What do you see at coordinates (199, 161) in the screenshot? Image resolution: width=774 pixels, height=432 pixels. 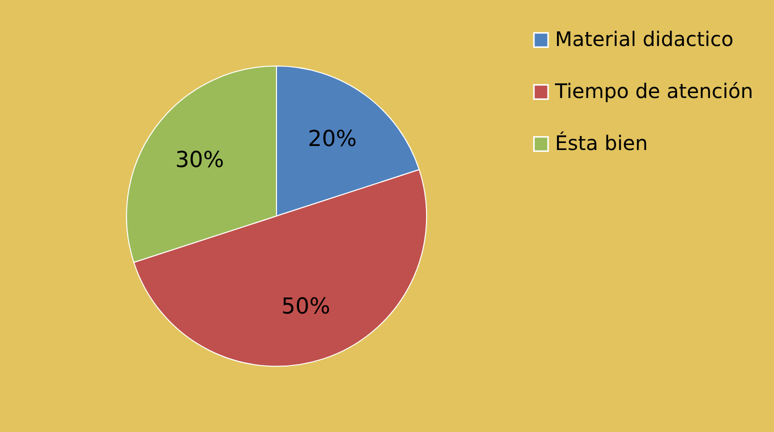 I see `data-label: 30%` at bounding box center [199, 161].